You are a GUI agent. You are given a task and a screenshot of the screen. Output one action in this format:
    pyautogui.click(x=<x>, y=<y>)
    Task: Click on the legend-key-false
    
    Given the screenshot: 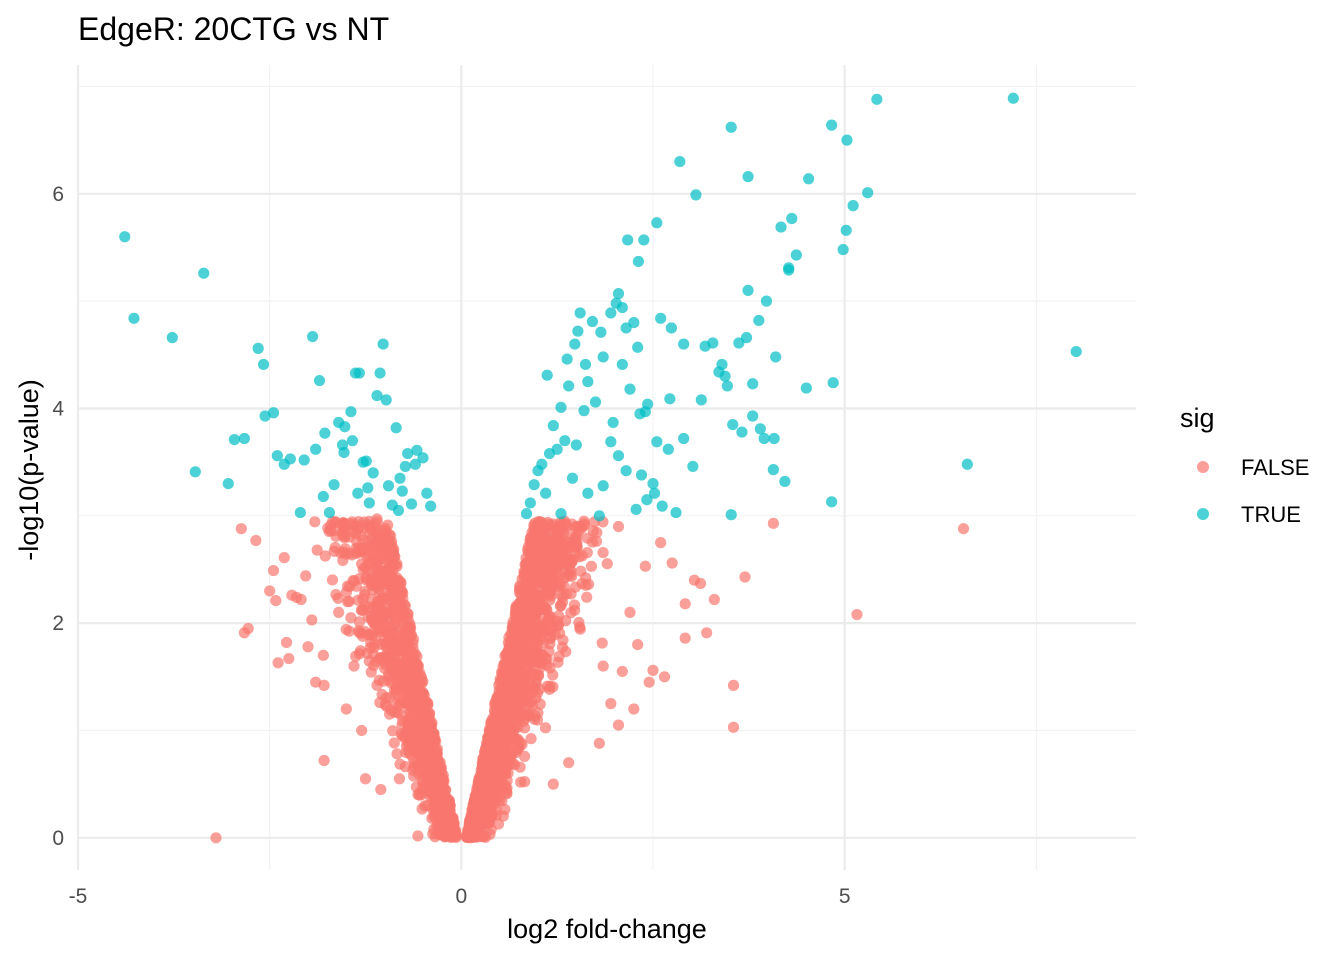 What is the action you would take?
    pyautogui.click(x=1203, y=467)
    